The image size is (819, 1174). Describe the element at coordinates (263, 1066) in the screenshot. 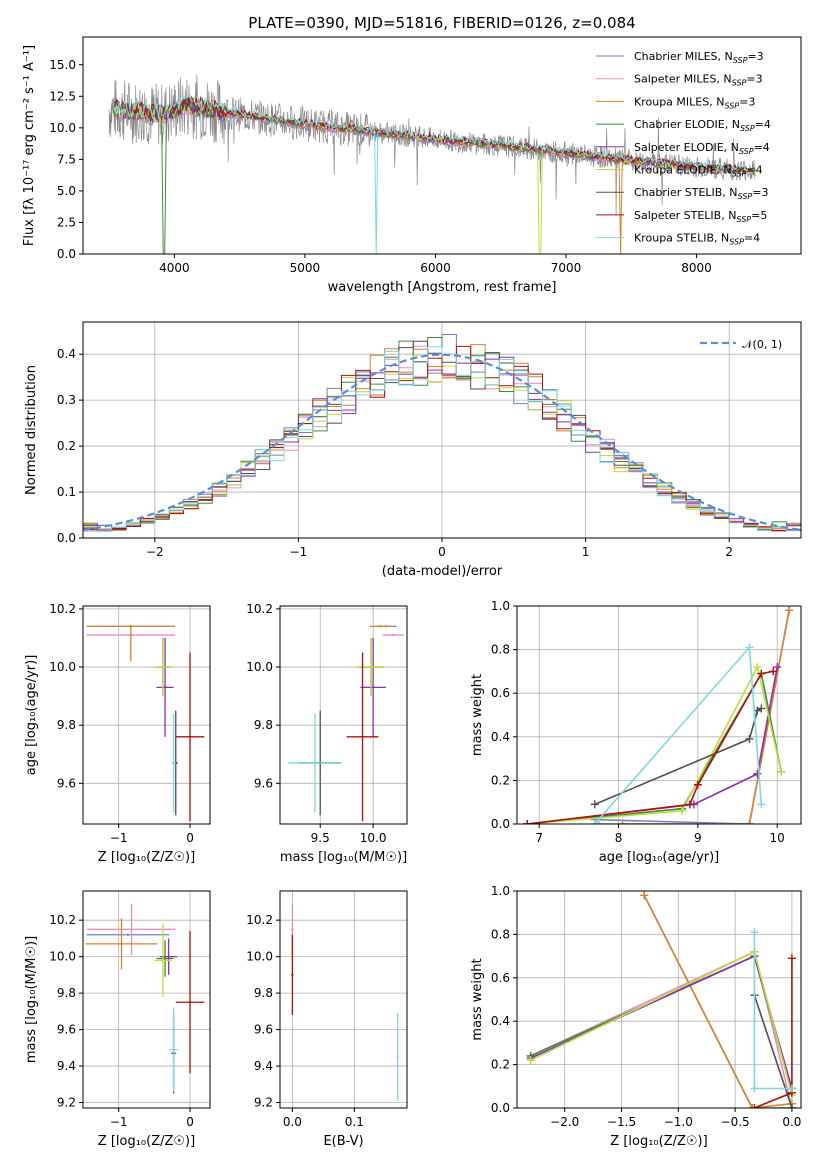

I see `y-tick-label: 9.4` at that location.